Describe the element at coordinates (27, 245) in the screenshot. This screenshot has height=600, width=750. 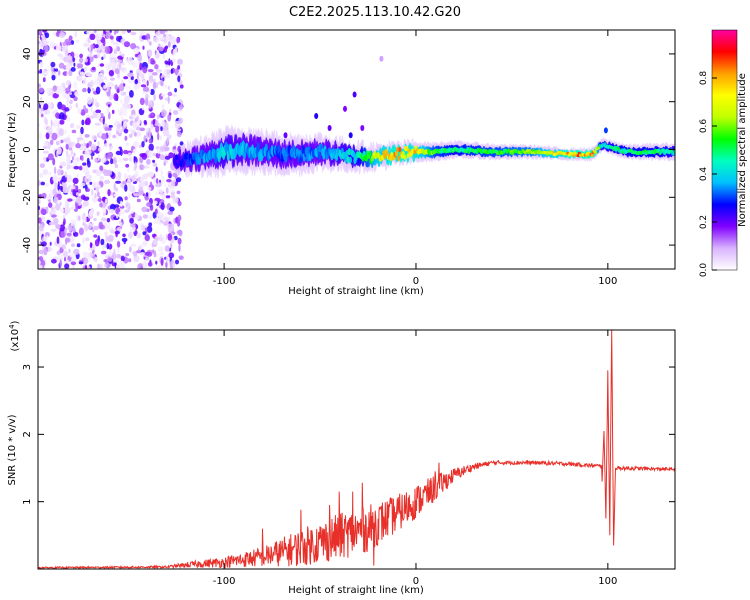
I see `y-tick-label: -40` at that location.